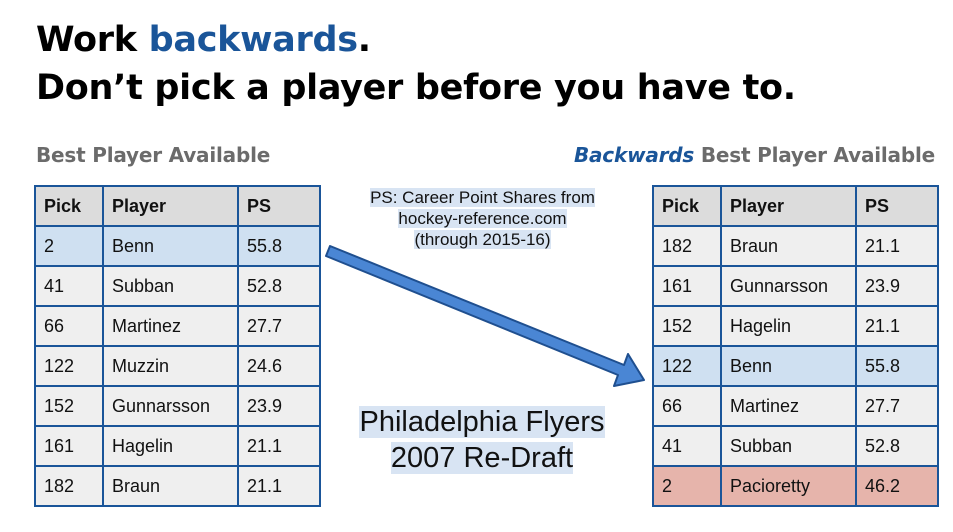  I want to click on table-row: 161 Gunnarsson 23.9, so click(795, 286).